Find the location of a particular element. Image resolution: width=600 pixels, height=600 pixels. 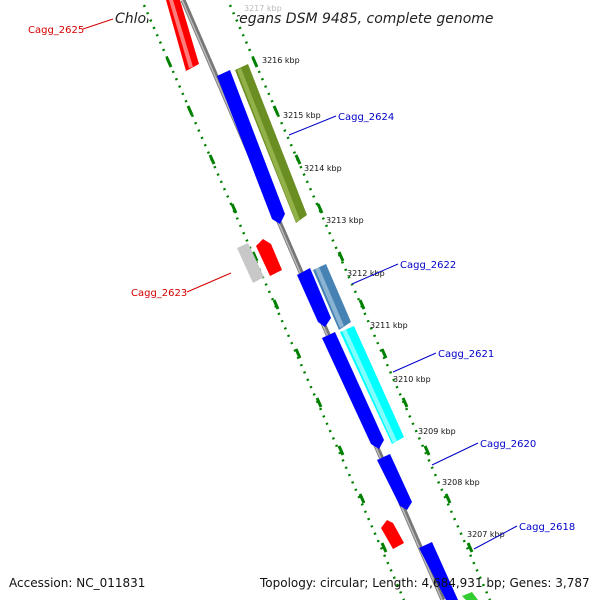

tick-label: 3213 kbp is located at coordinates (345, 220).